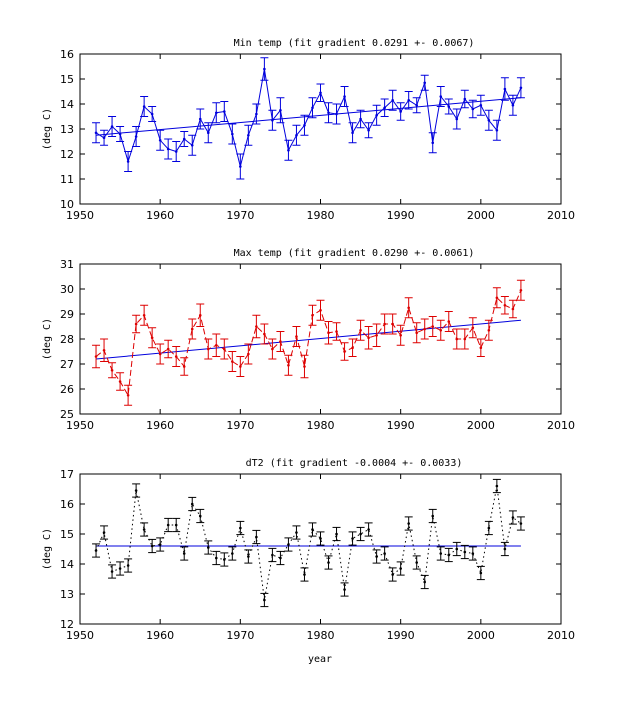  I want to click on min-temp-xtick-label: 2000, so click(481, 215).